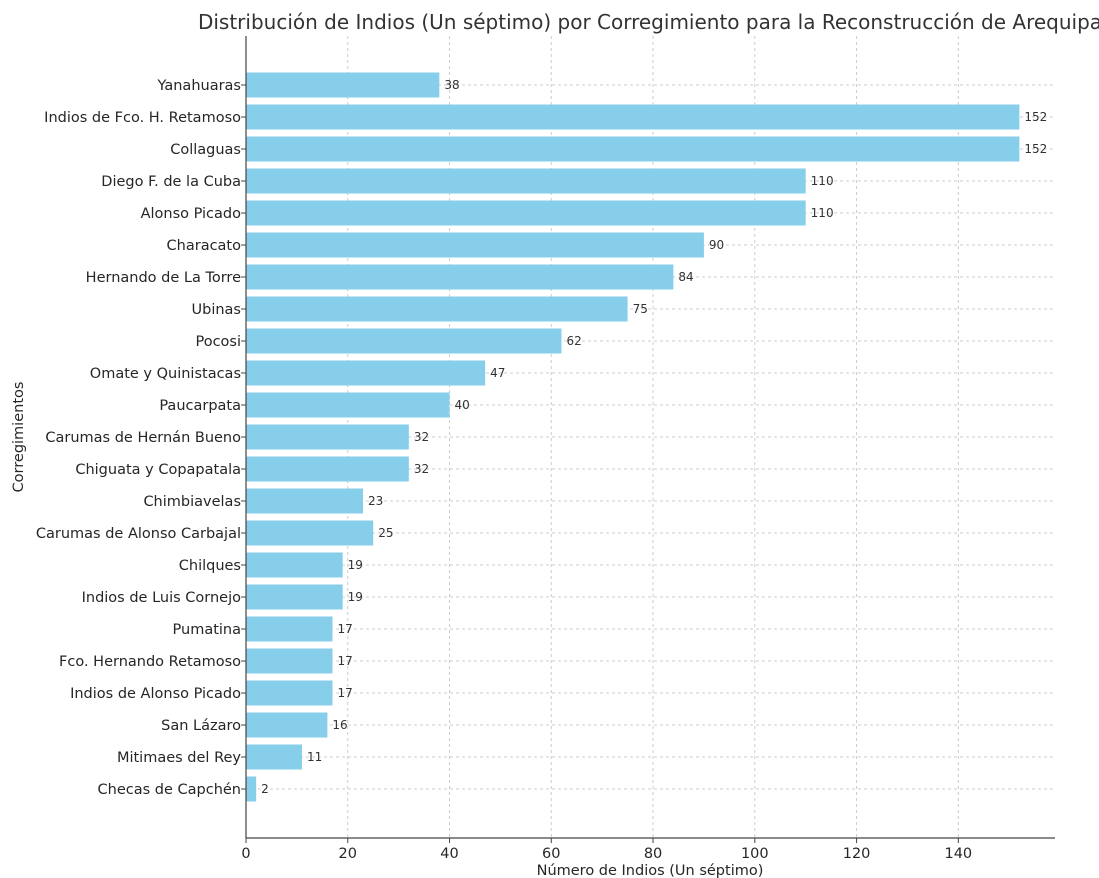 The width and height of the screenshot is (1099, 878). What do you see at coordinates (573, 341) in the screenshot?
I see `bar-value-label: 62` at bounding box center [573, 341].